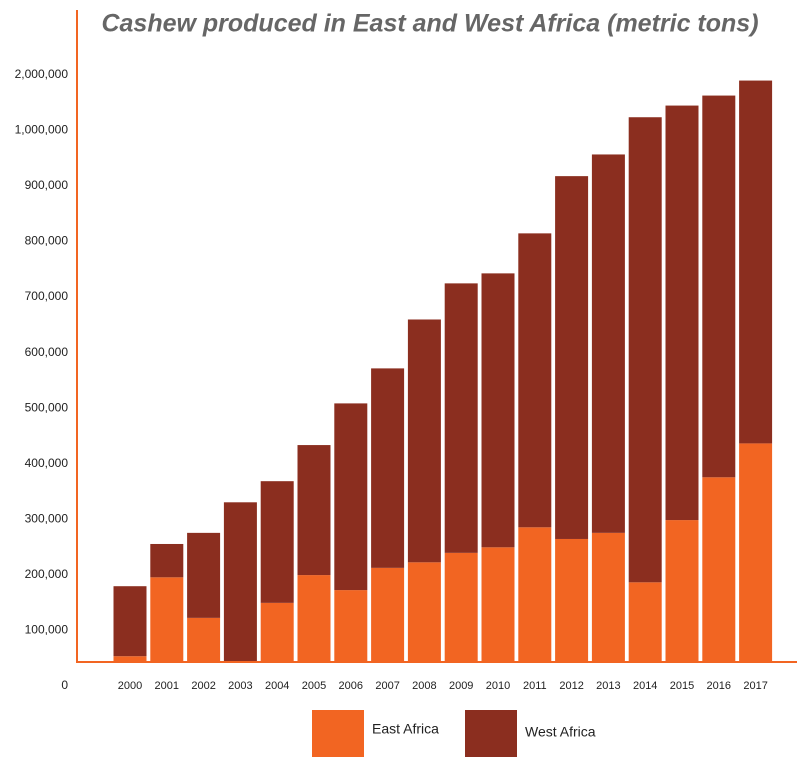 The width and height of the screenshot is (797, 758). What do you see at coordinates (47, 518) in the screenshot?
I see `y-tick-label: 300,000` at bounding box center [47, 518].